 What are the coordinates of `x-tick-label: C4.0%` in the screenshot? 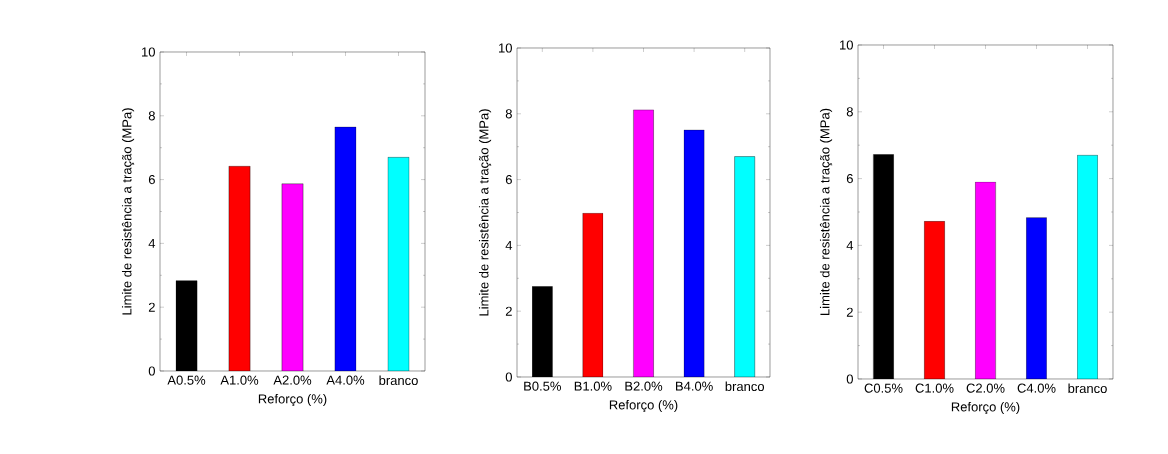 It's located at (1036, 388).